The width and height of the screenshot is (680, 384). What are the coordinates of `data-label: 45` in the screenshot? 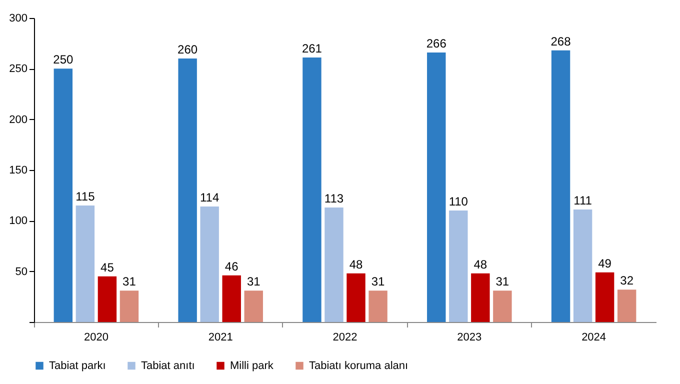 It's located at (107, 267).